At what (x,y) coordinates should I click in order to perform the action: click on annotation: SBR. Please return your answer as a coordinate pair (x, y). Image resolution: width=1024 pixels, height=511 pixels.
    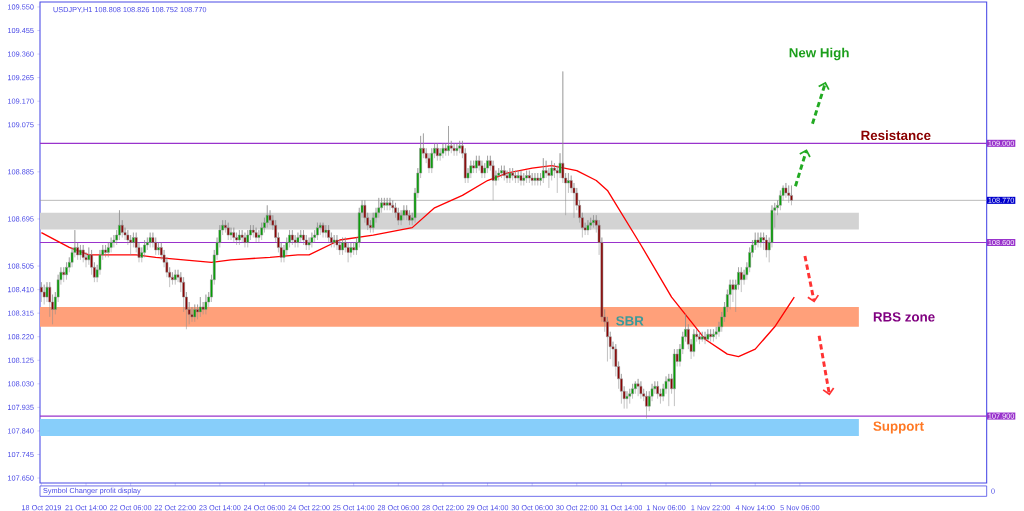
    Looking at the image, I should click on (630, 321).